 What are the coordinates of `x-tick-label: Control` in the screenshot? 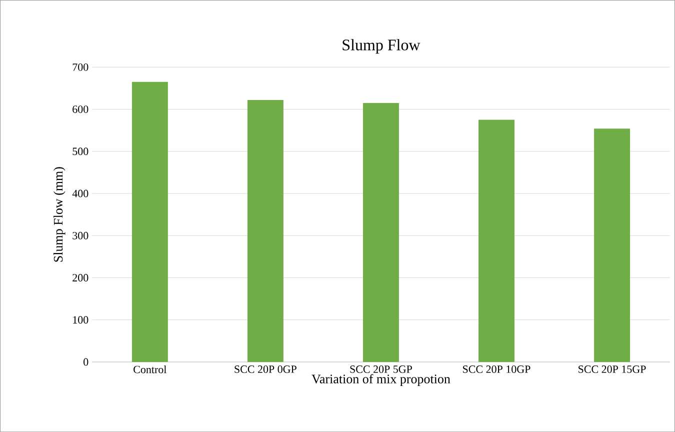 It's located at (150, 369).